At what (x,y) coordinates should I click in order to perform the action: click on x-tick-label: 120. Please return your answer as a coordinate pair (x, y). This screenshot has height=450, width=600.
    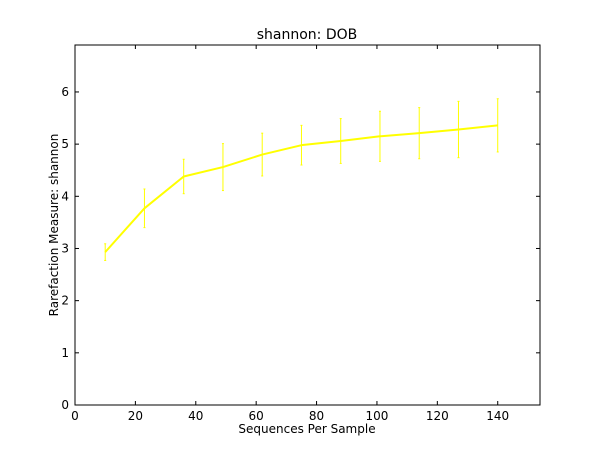
    Looking at the image, I should click on (437, 416).